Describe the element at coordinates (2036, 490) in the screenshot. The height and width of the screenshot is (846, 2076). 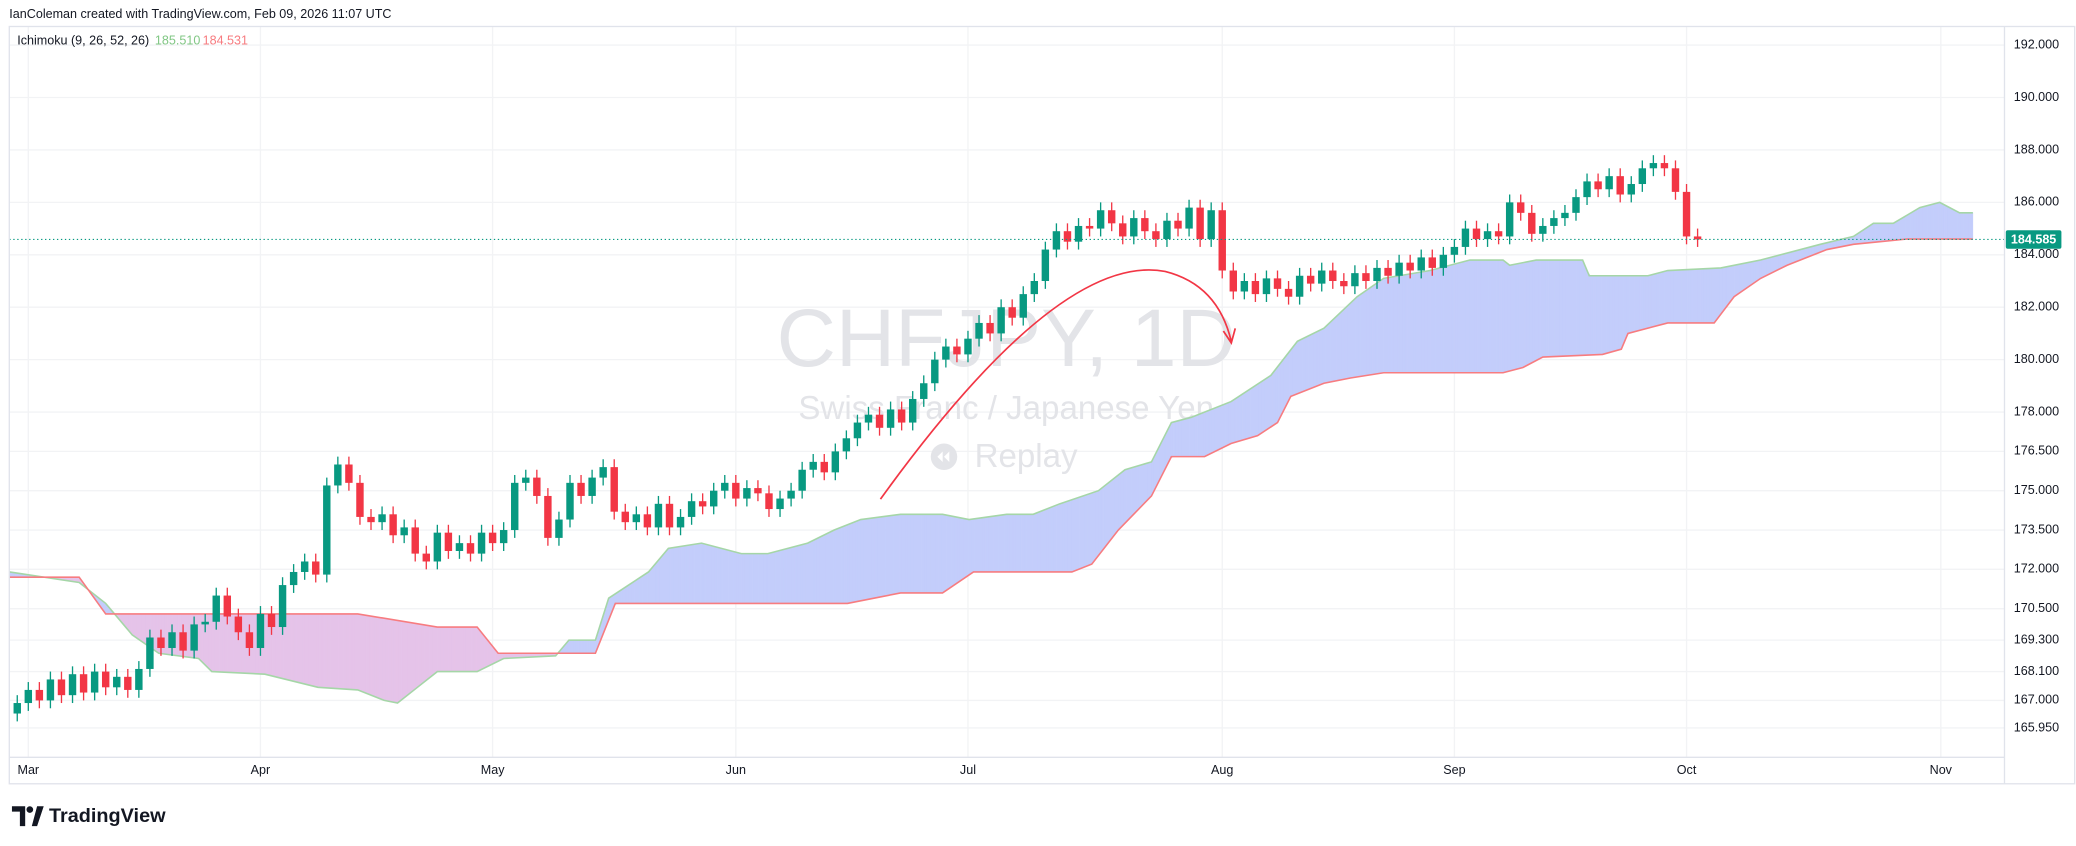
I see `y-tick-label: 175.000` at that location.